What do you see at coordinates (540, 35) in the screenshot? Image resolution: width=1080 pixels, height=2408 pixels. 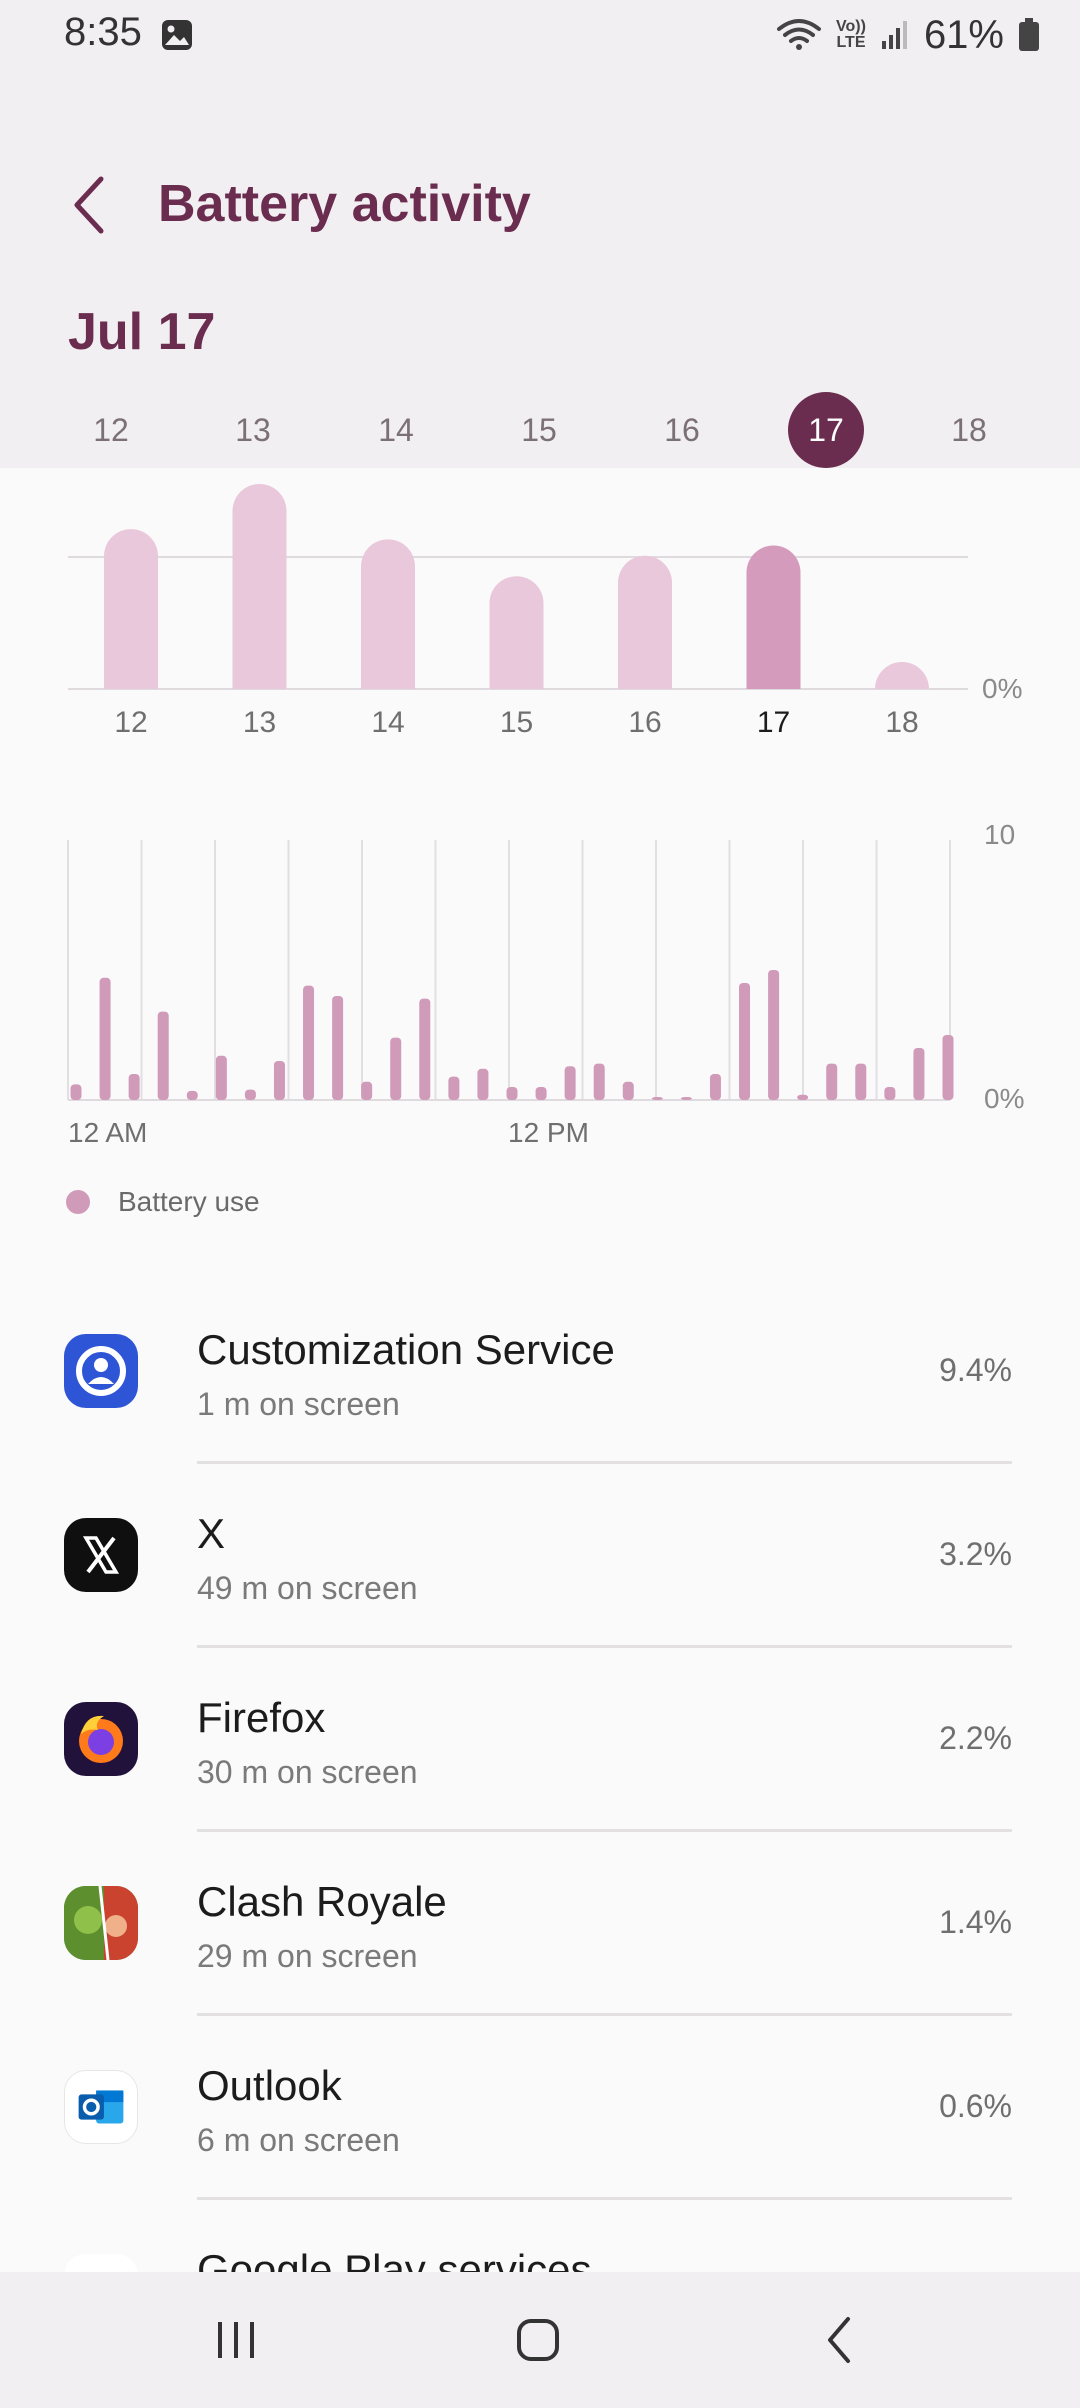 I see `status-bar: 8:35 Vo)) LTE 61%` at bounding box center [540, 35].